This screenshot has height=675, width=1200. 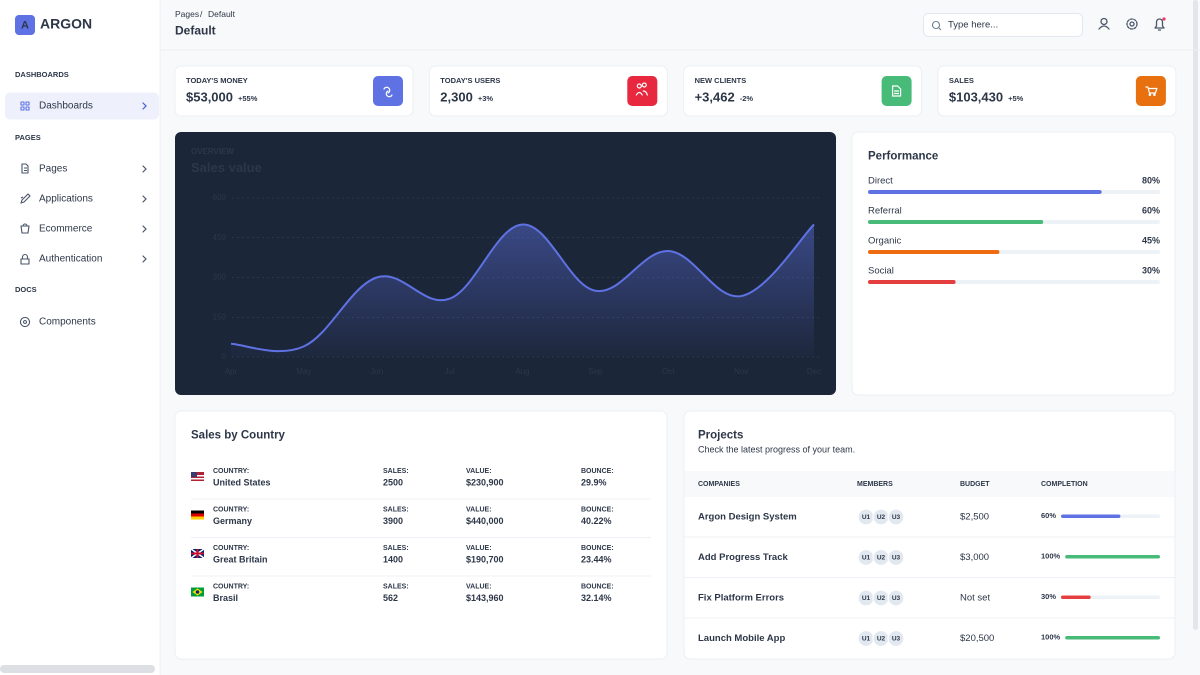 What do you see at coordinates (814, 371) in the screenshot?
I see `x-tick-label: Dec` at bounding box center [814, 371].